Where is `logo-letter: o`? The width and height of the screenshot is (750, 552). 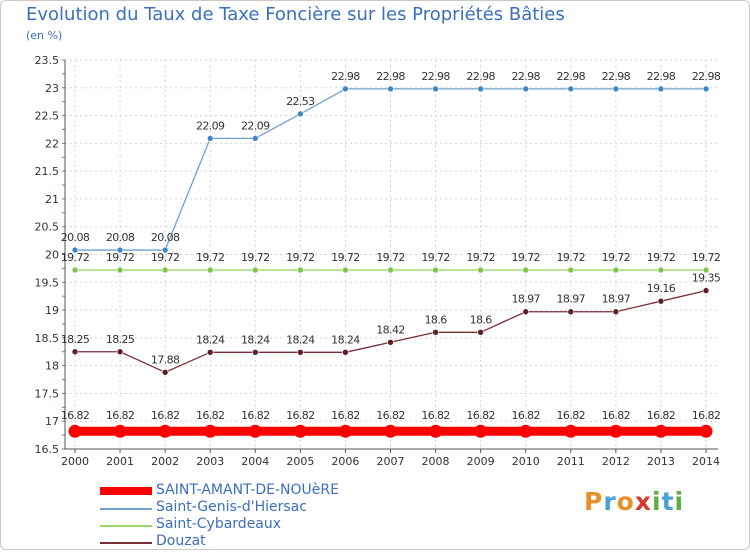 logo-letter: o is located at coordinates (625, 501).